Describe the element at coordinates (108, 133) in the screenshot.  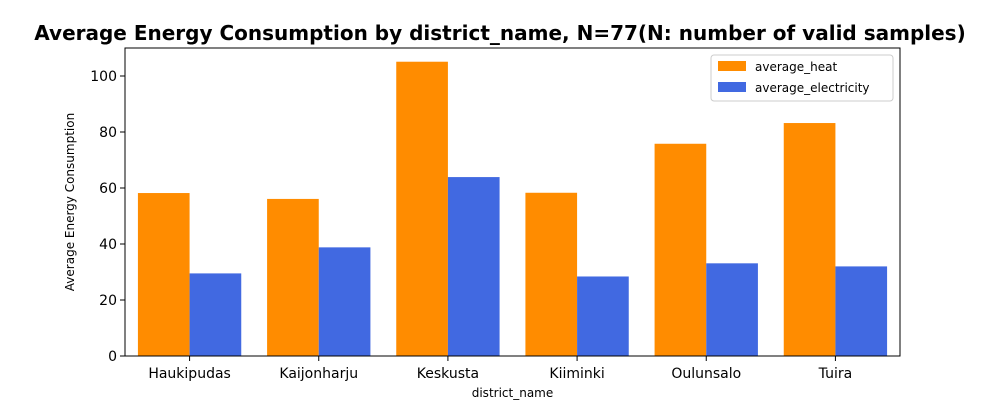
I see `y-tick-label: 80` at that location.